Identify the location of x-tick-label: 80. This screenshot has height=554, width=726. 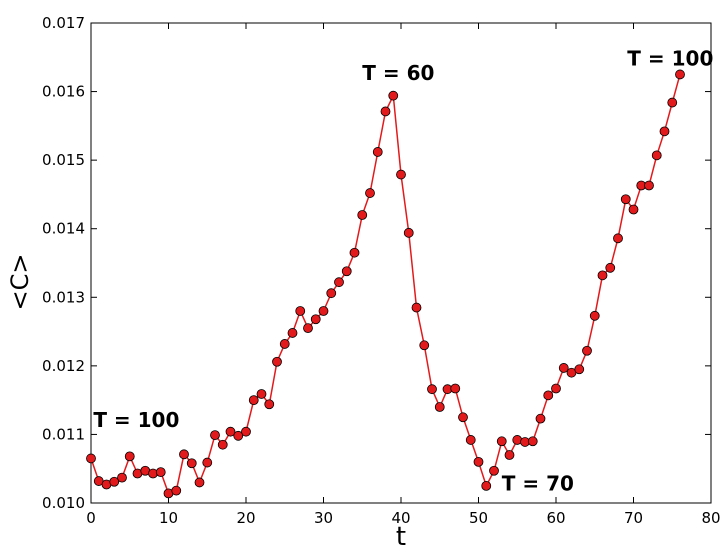
(710, 518).